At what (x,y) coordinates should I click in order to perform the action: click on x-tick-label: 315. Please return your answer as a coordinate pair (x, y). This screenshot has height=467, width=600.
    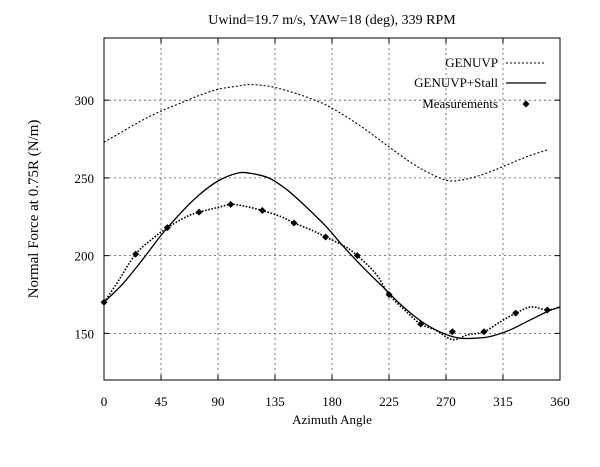
    Looking at the image, I should click on (503, 401).